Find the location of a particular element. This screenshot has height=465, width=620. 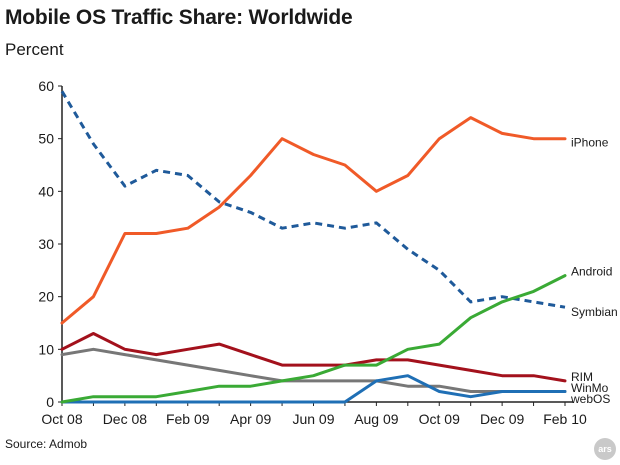

x-tick-label: Feb 10 is located at coordinates (565, 419).